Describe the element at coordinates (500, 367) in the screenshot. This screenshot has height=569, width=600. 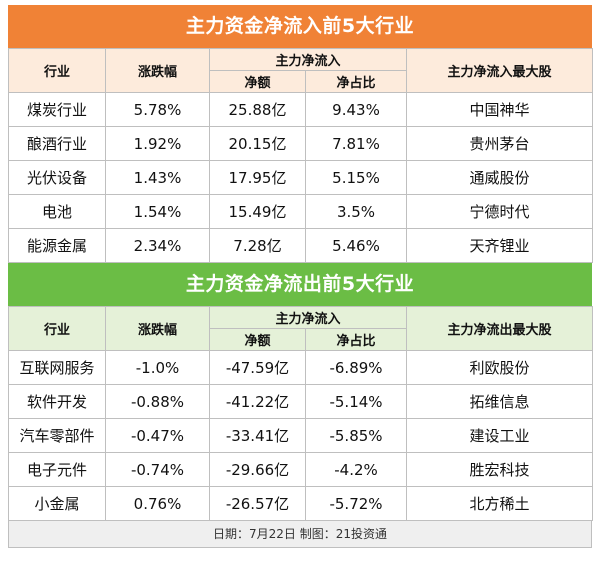
I see `top-stock-cell: 利欧股份` at that location.